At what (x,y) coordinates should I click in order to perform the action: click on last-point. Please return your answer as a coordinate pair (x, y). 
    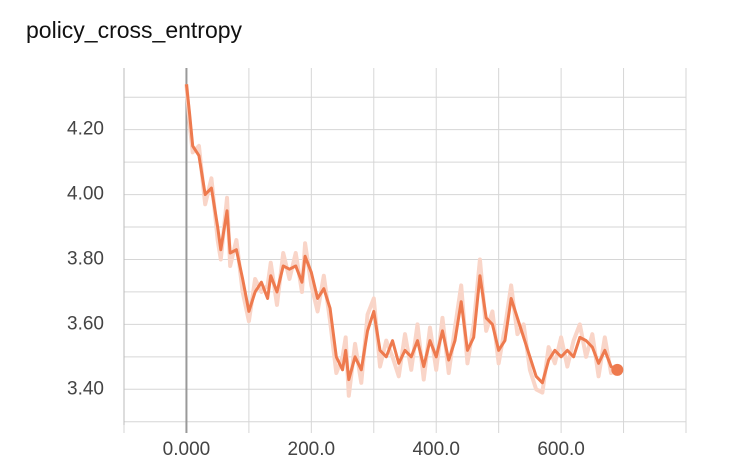
    Looking at the image, I should click on (617, 369).